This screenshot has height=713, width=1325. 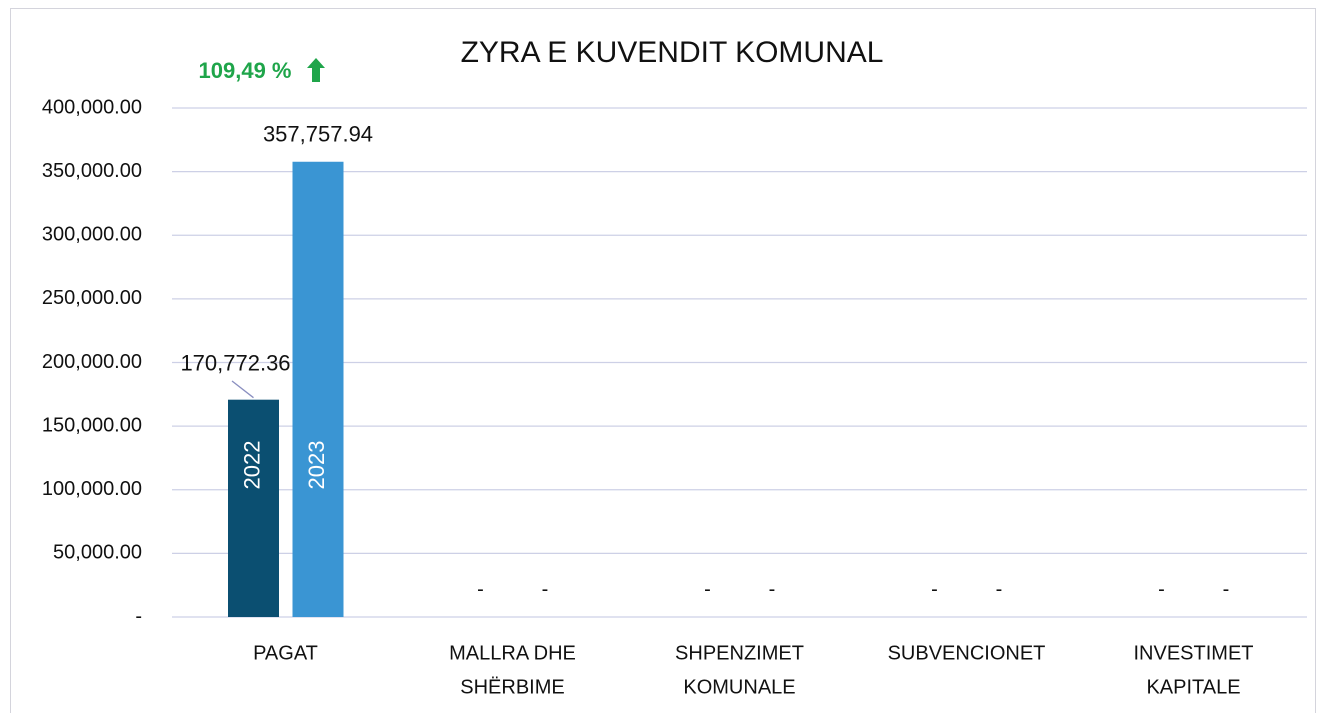 What do you see at coordinates (318, 134) in the screenshot?
I see `value-label: 357,757.94` at bounding box center [318, 134].